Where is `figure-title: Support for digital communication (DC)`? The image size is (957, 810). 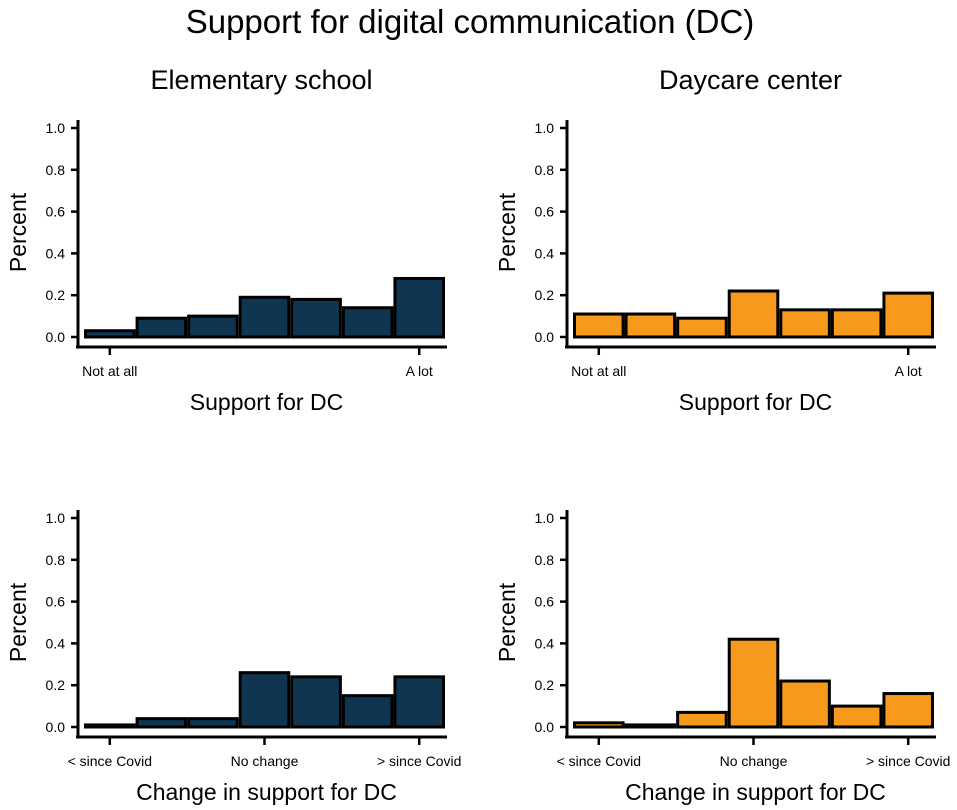 figure-title: Support for digital communication (DC) is located at coordinates (470, 21).